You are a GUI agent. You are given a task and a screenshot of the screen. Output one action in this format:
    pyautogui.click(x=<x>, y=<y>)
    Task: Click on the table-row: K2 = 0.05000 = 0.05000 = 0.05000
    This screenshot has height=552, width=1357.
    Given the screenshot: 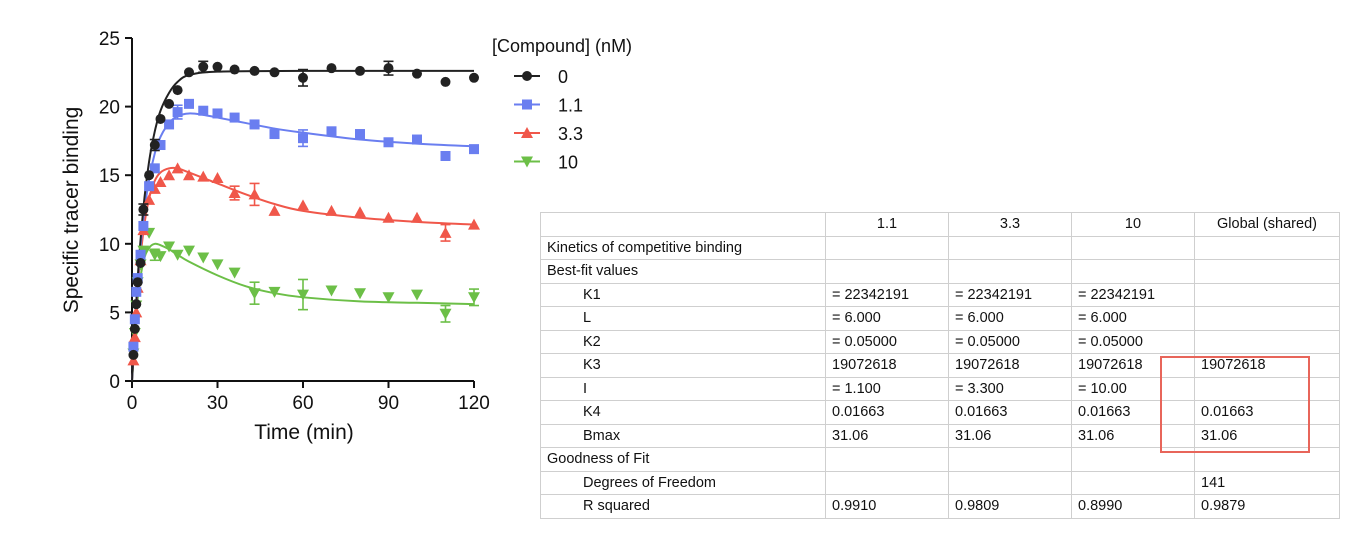 What is the action you would take?
    pyautogui.click(x=940, y=341)
    